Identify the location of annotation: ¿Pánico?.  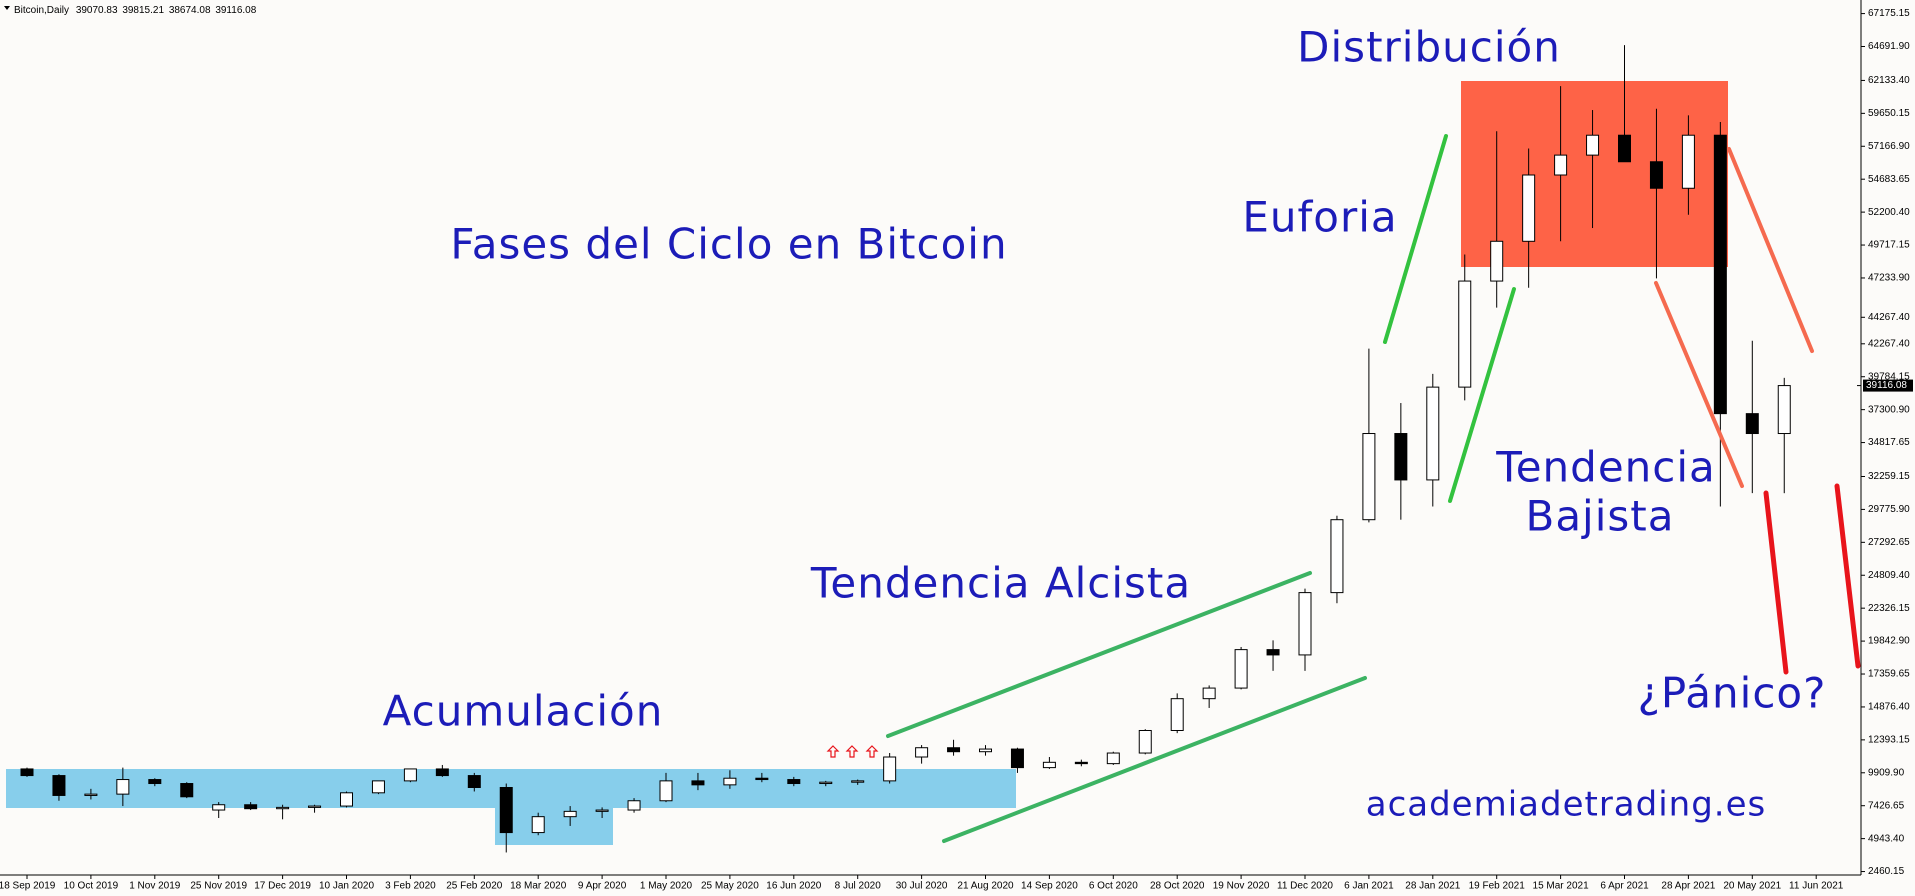
(1732, 693).